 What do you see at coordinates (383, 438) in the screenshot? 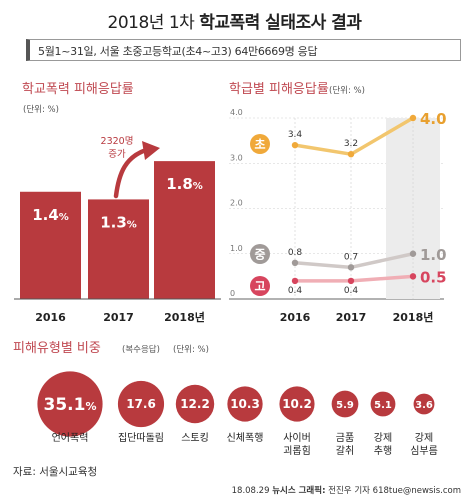
I see `bubble-category-label-6-0: 강제` at bounding box center [383, 438].